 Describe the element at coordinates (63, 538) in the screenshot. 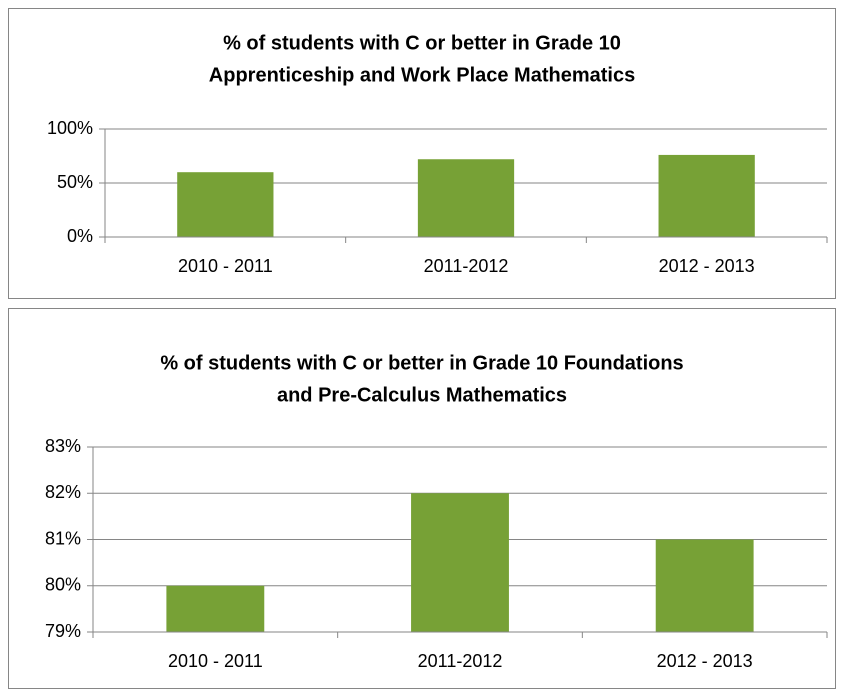

I see `y-tick-label: 81%` at that location.